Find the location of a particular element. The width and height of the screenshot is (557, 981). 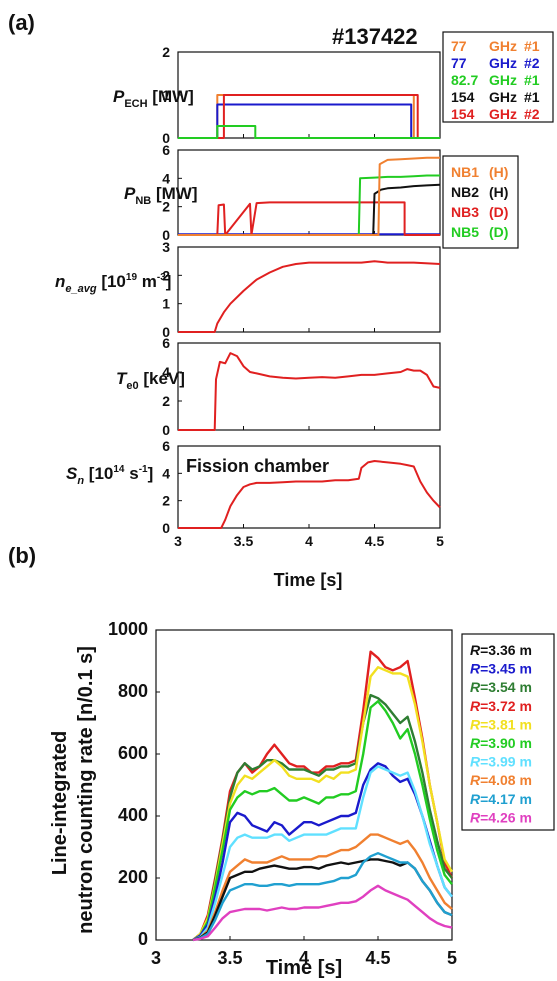

ne-ytick-label: 2 is located at coordinates (166, 275).